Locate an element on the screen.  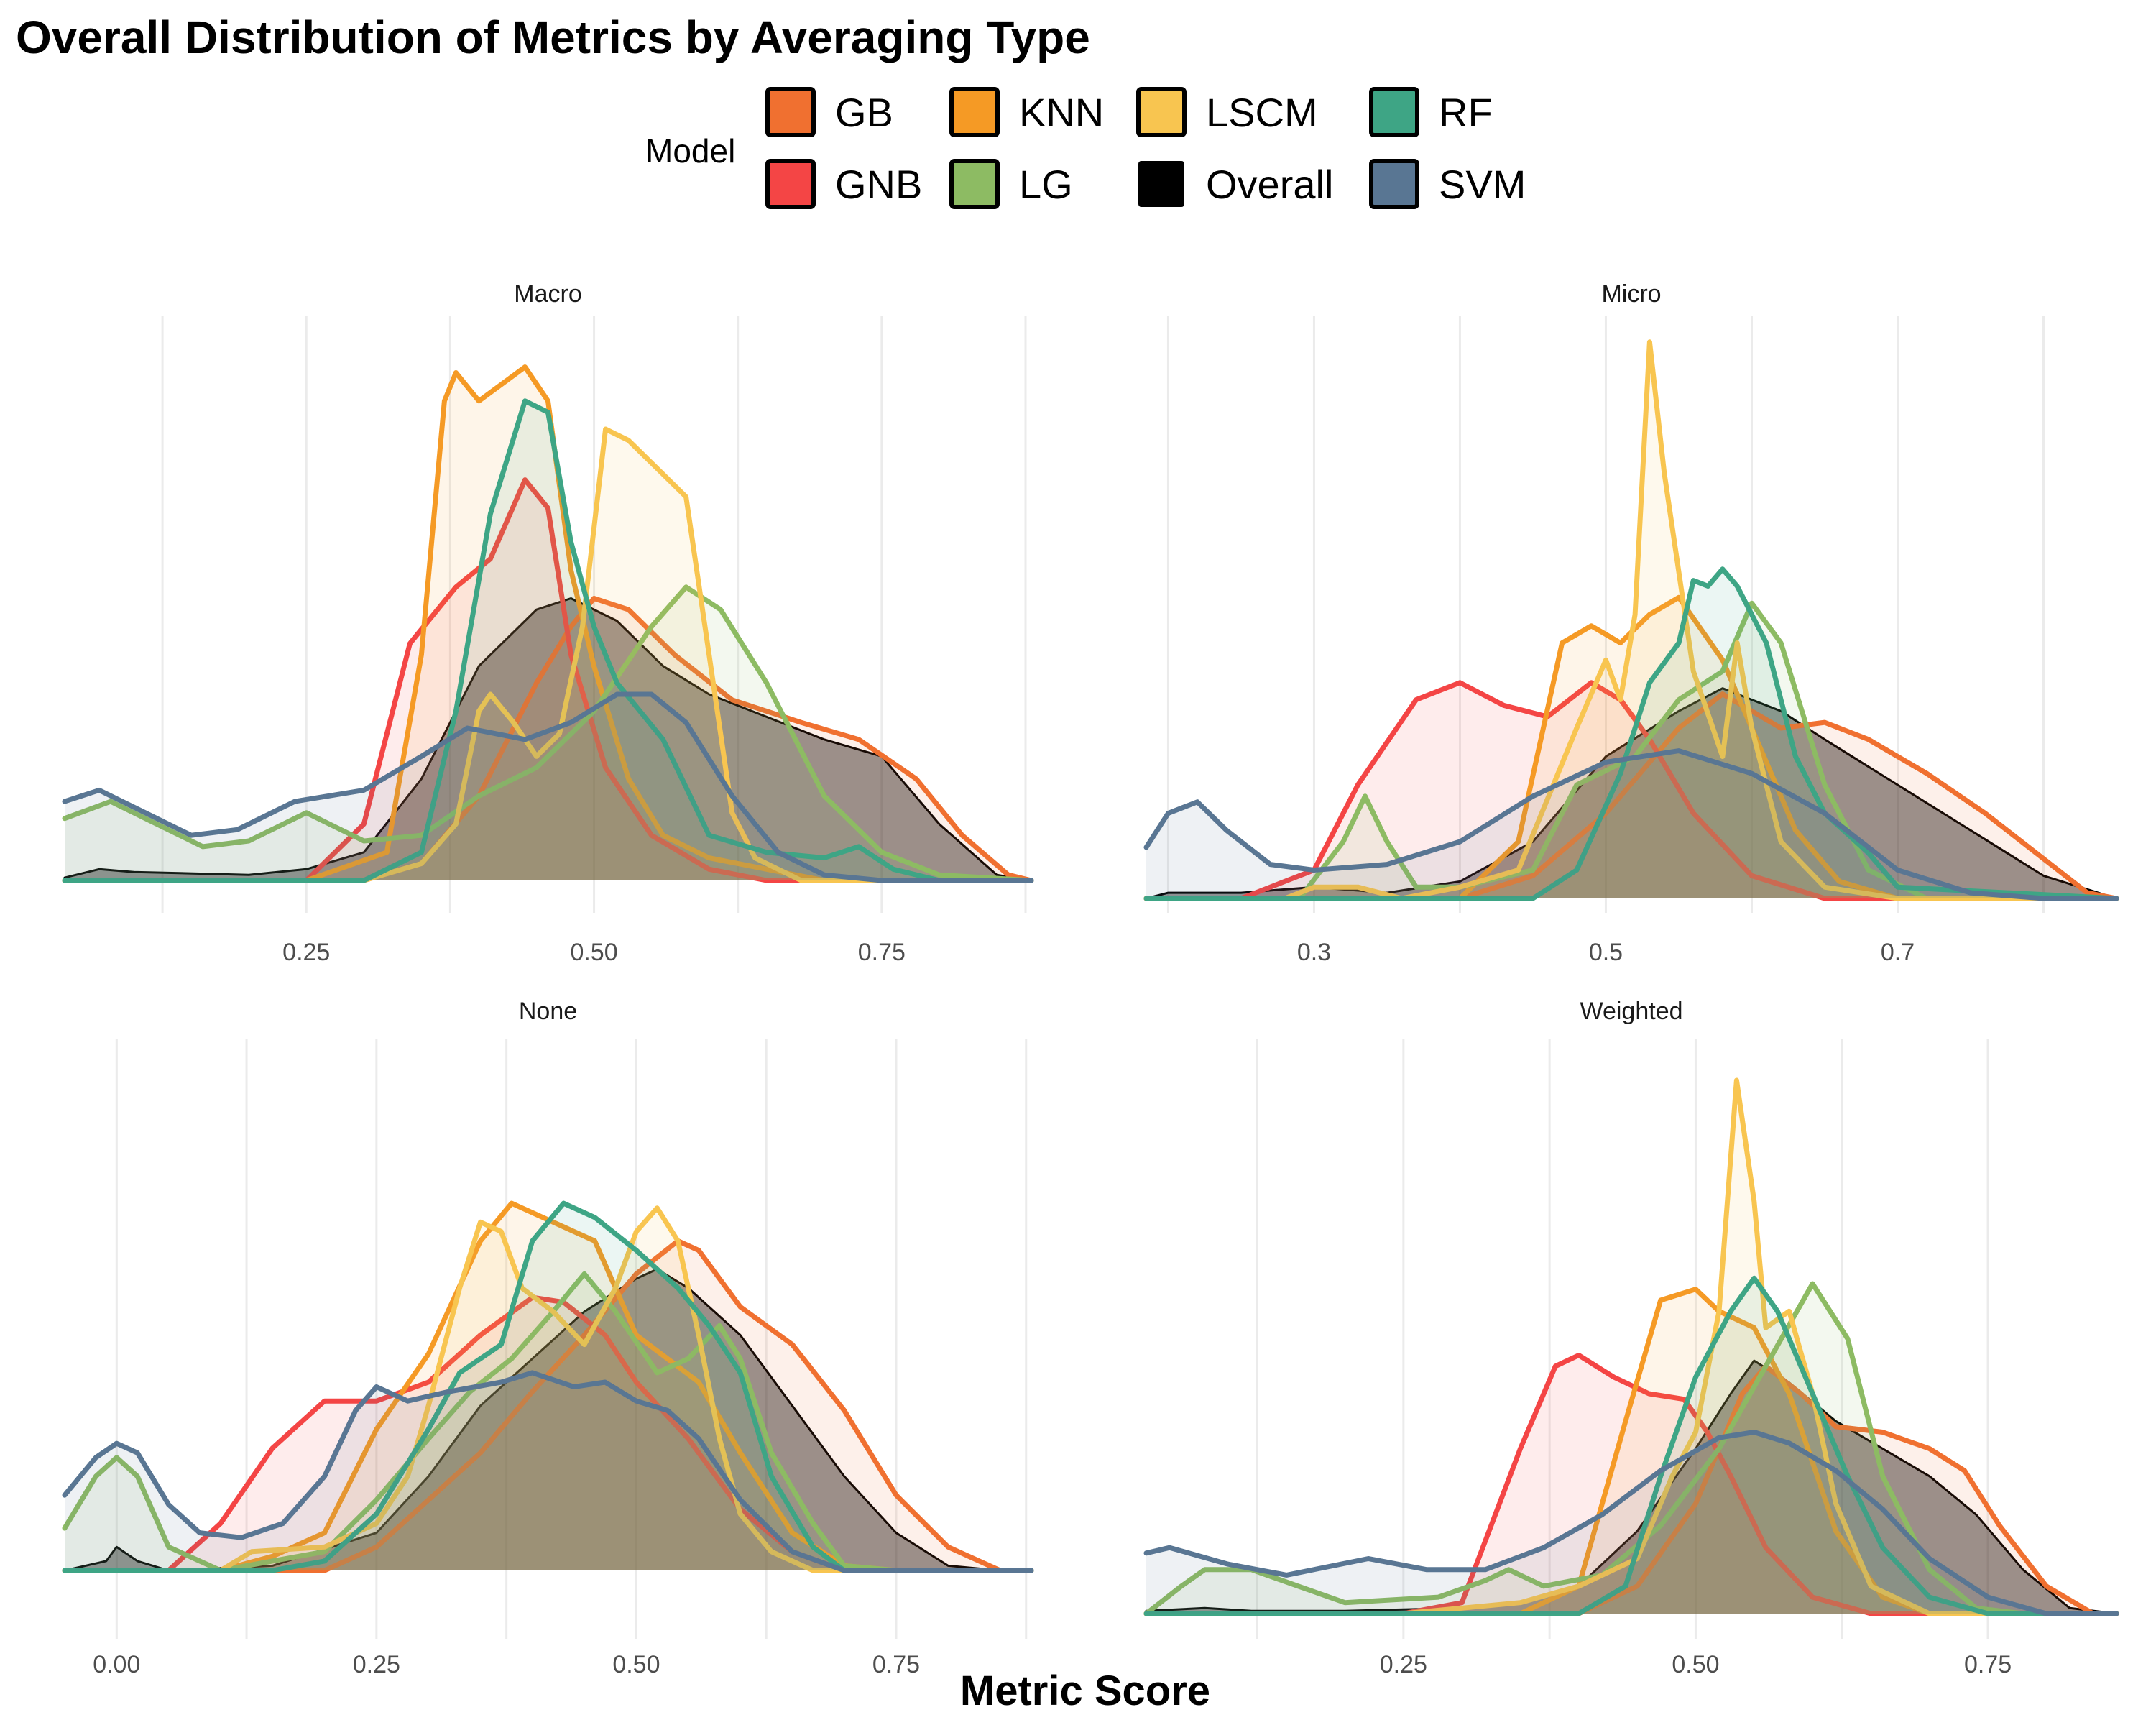
legend-label-knn: KNN is located at coordinates (1061, 112).